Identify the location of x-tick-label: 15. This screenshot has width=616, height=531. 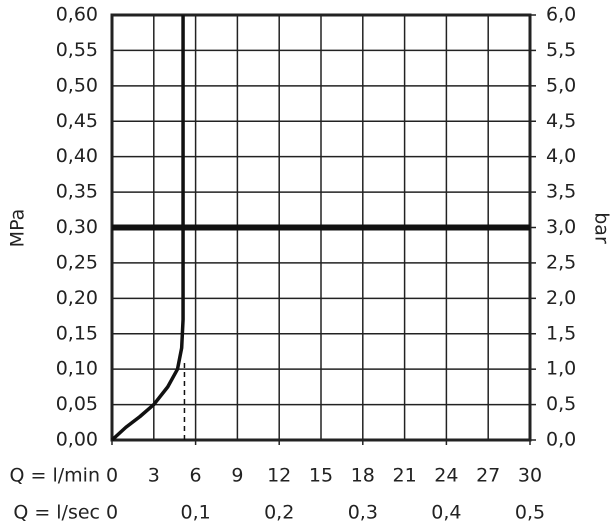
(321, 476).